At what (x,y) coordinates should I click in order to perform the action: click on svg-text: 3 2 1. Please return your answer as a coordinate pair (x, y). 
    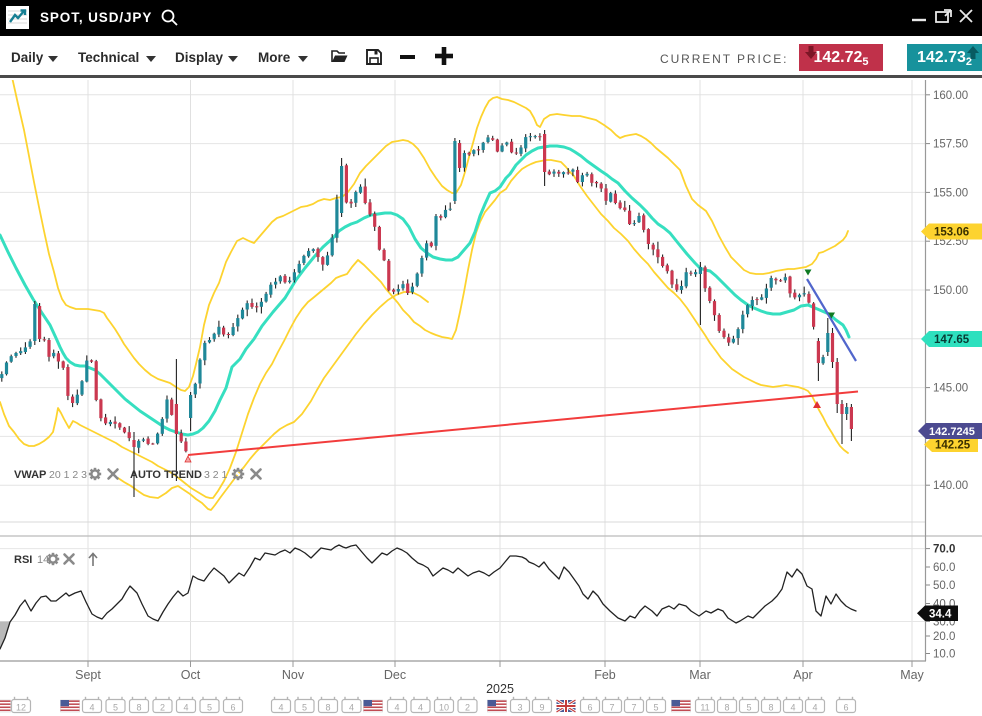
    Looking at the image, I should click on (216, 475).